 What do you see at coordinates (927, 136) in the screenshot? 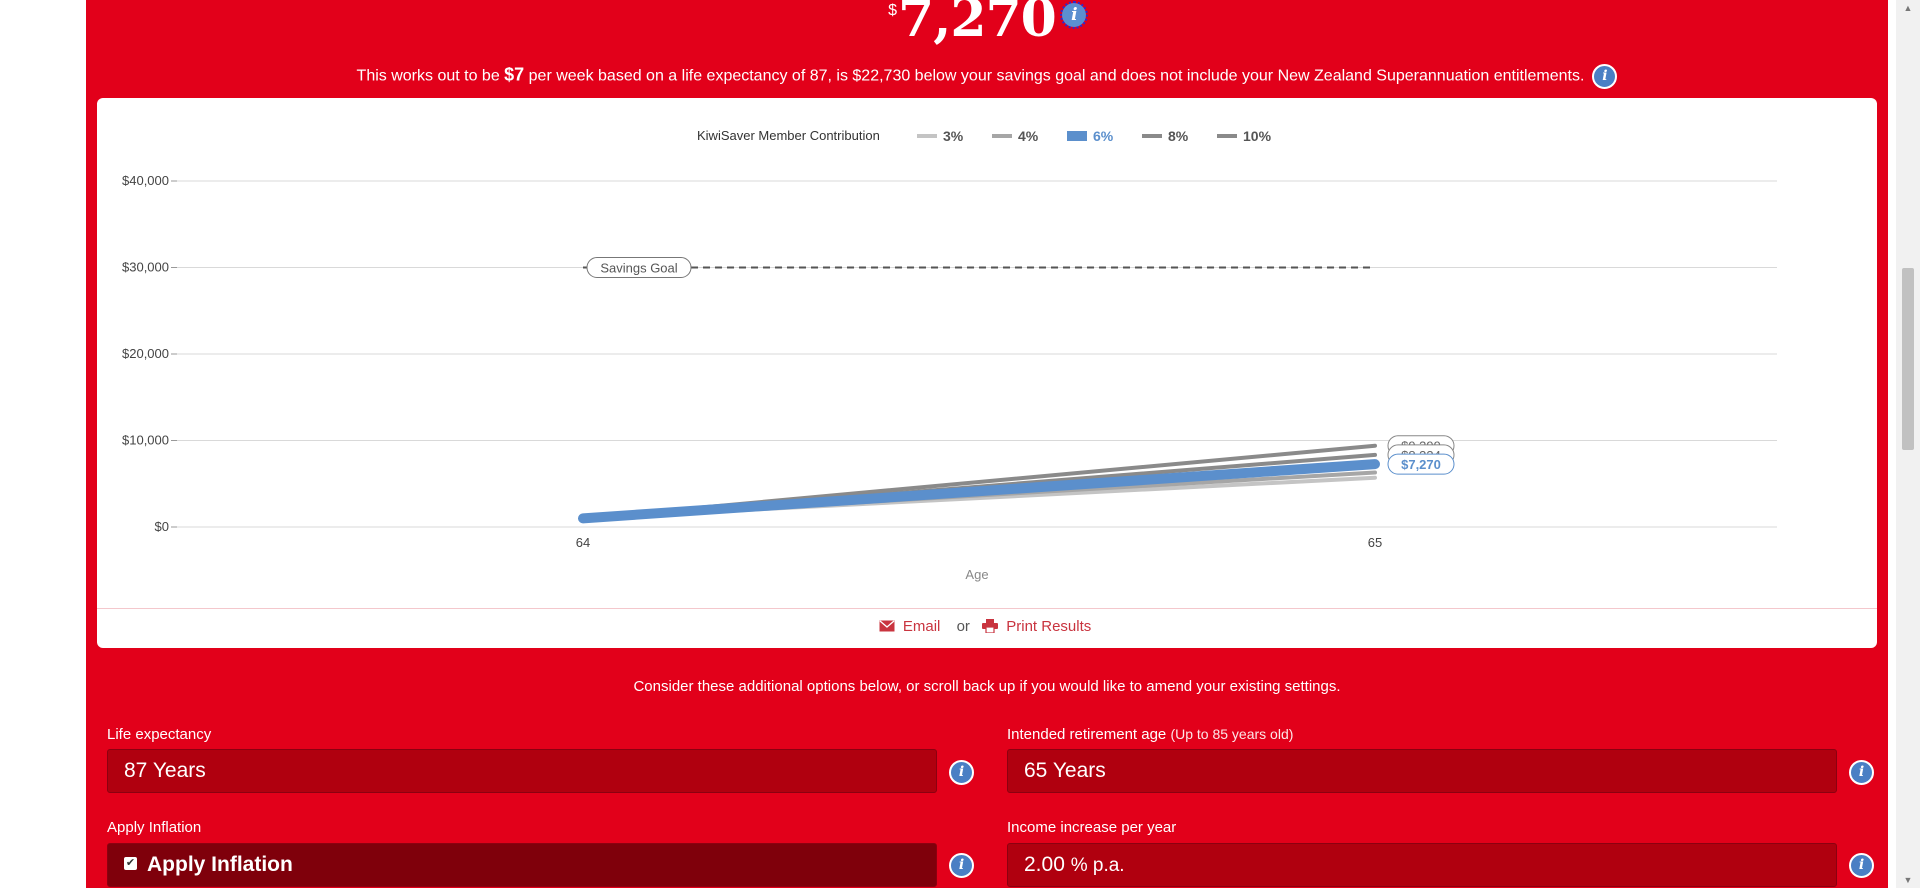
I see `legend-swatch-3pct` at bounding box center [927, 136].